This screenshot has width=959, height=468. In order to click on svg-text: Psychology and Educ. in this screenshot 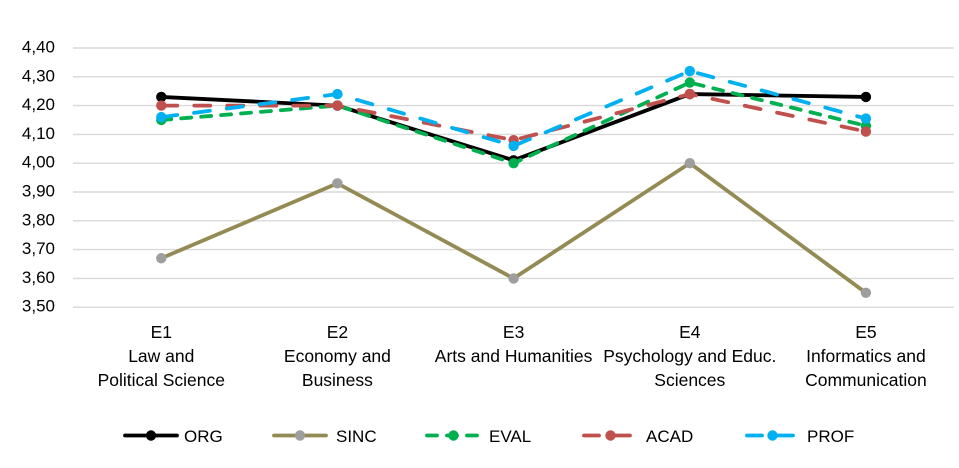, I will do `click(689, 356)`.